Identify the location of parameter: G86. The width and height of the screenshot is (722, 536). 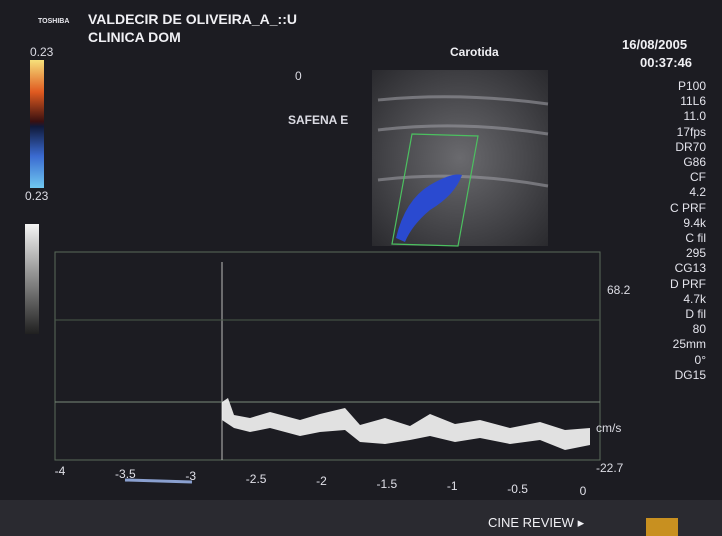
(694, 162).